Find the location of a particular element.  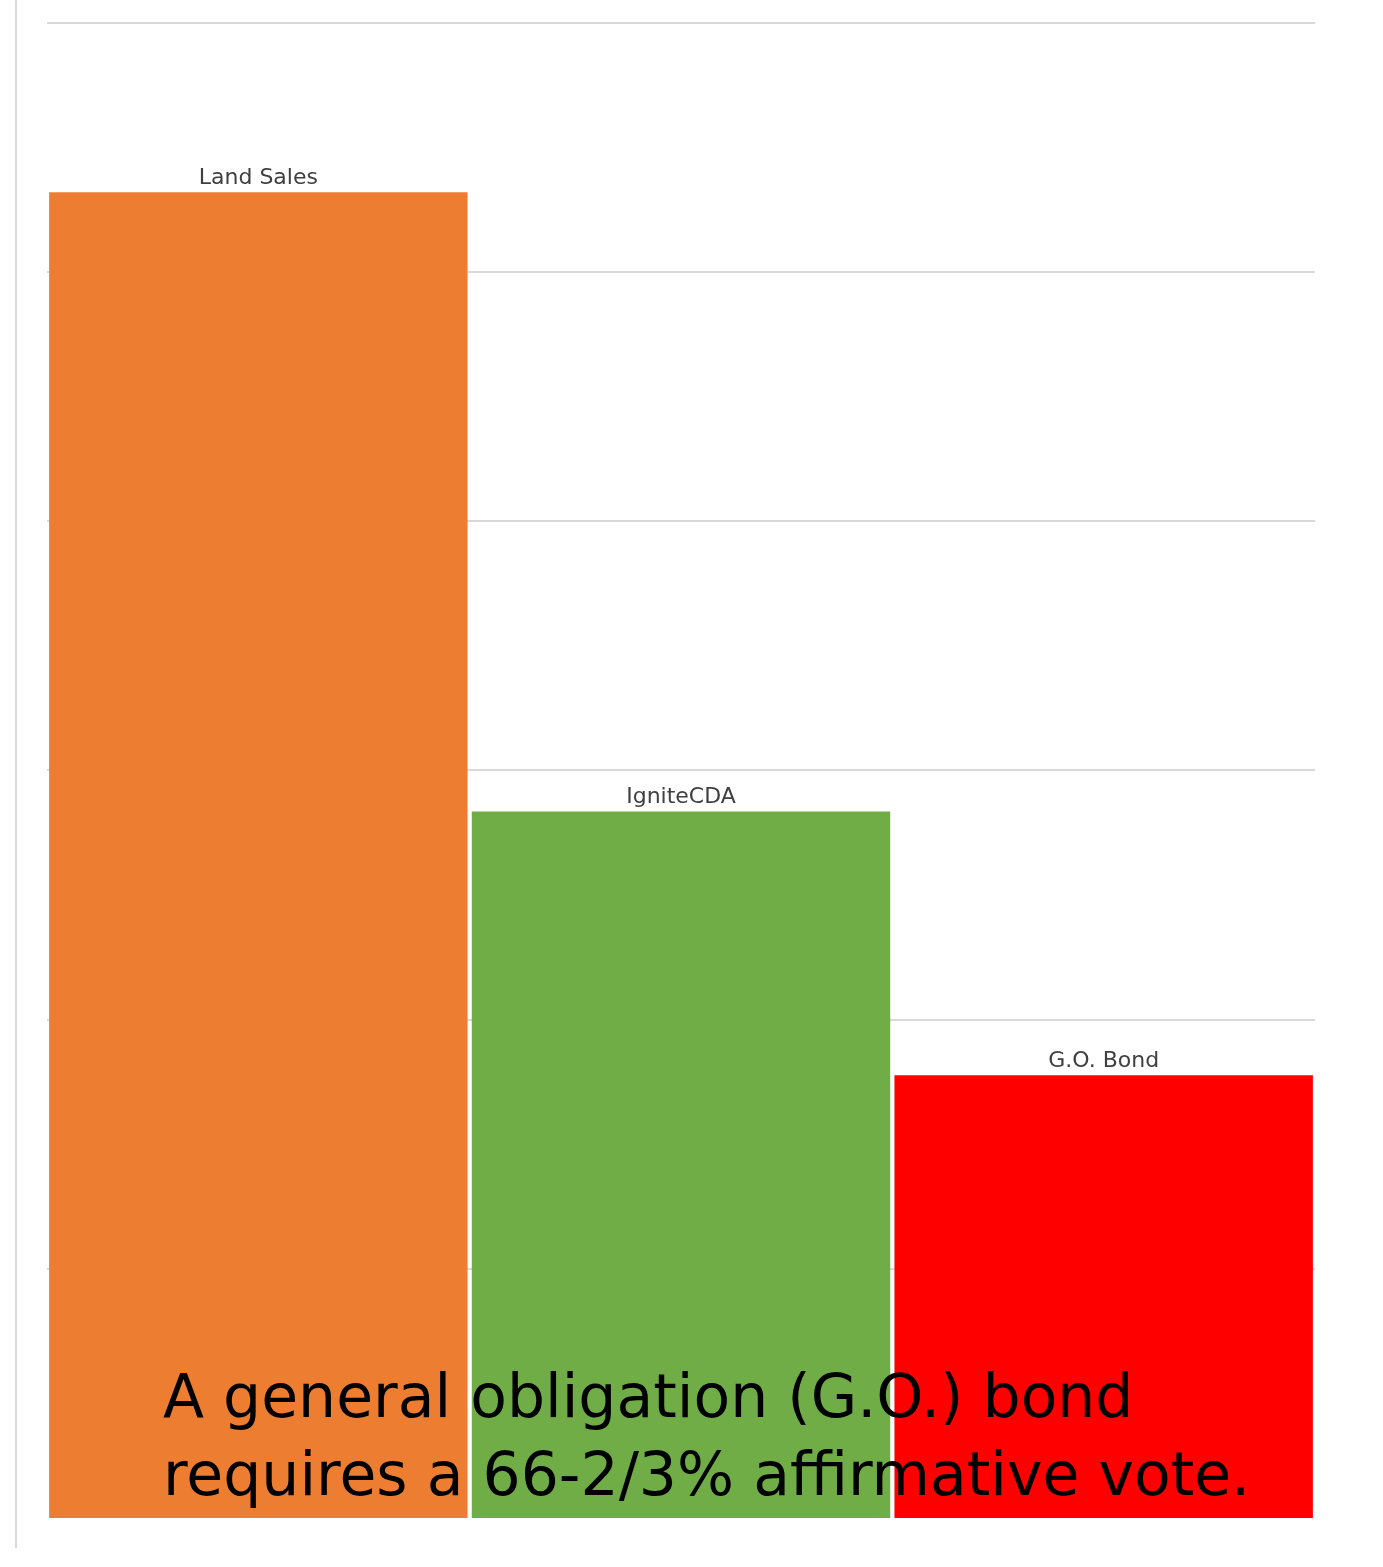

x-tick-label: Land Sales is located at coordinates (258, 177).